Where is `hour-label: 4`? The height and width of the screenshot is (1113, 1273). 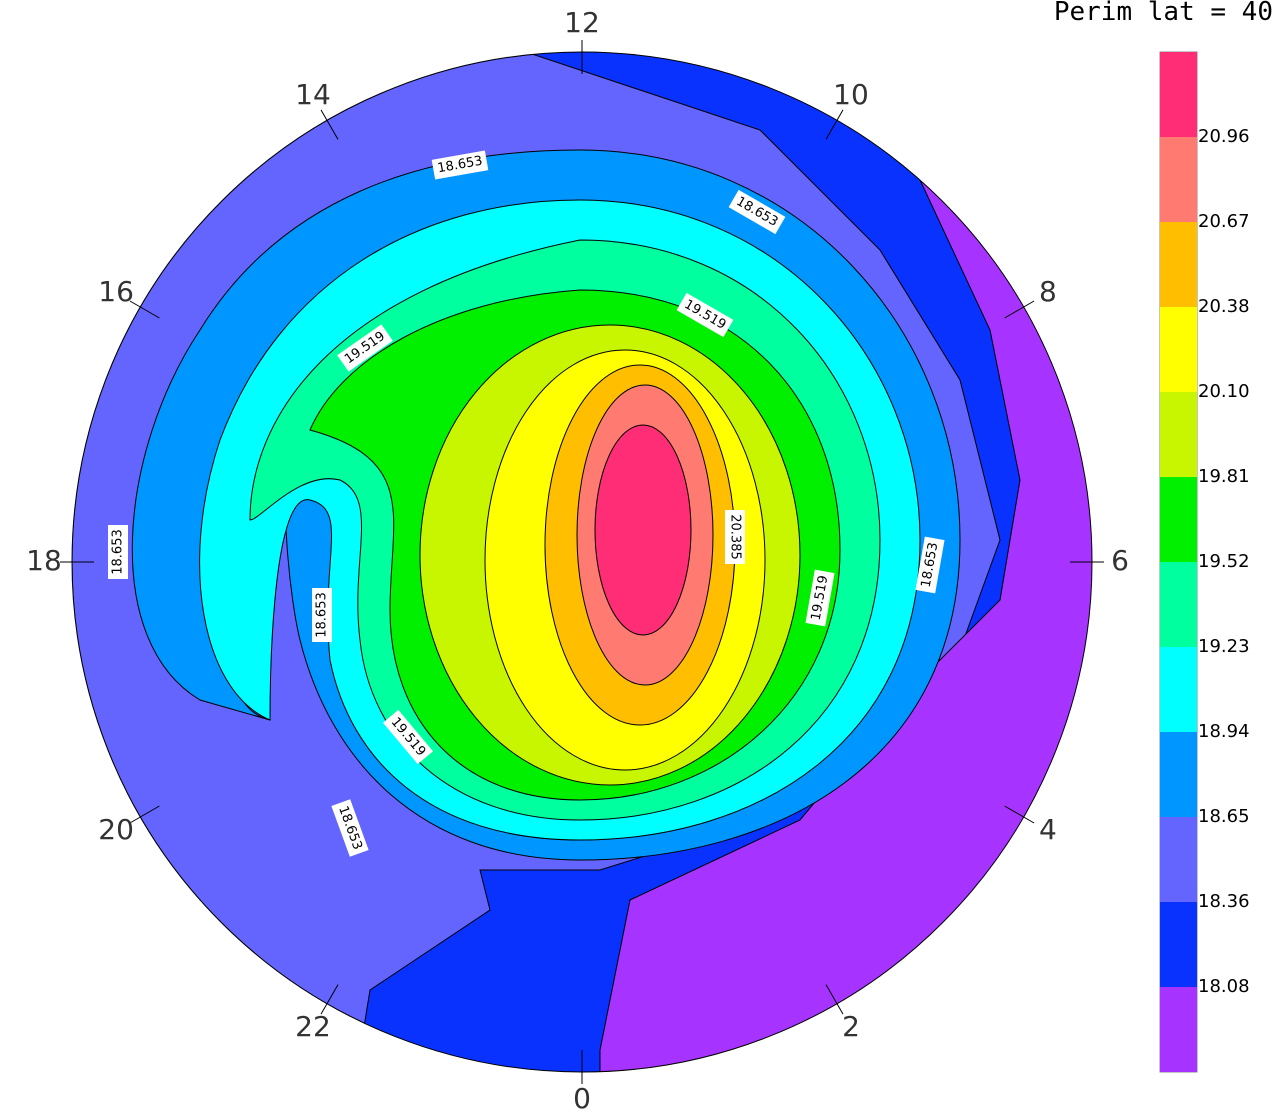
hour-label: 4 is located at coordinates (1048, 829).